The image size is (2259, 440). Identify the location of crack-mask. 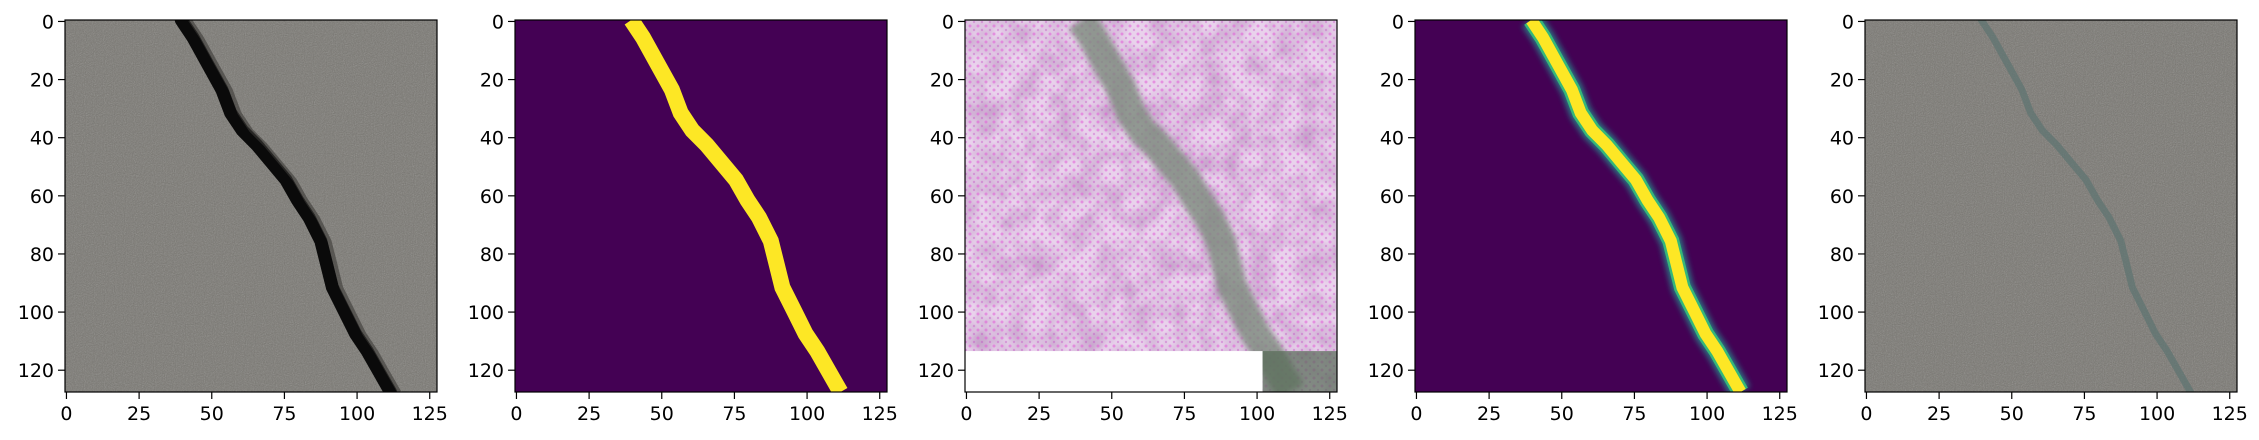
(736, 206).